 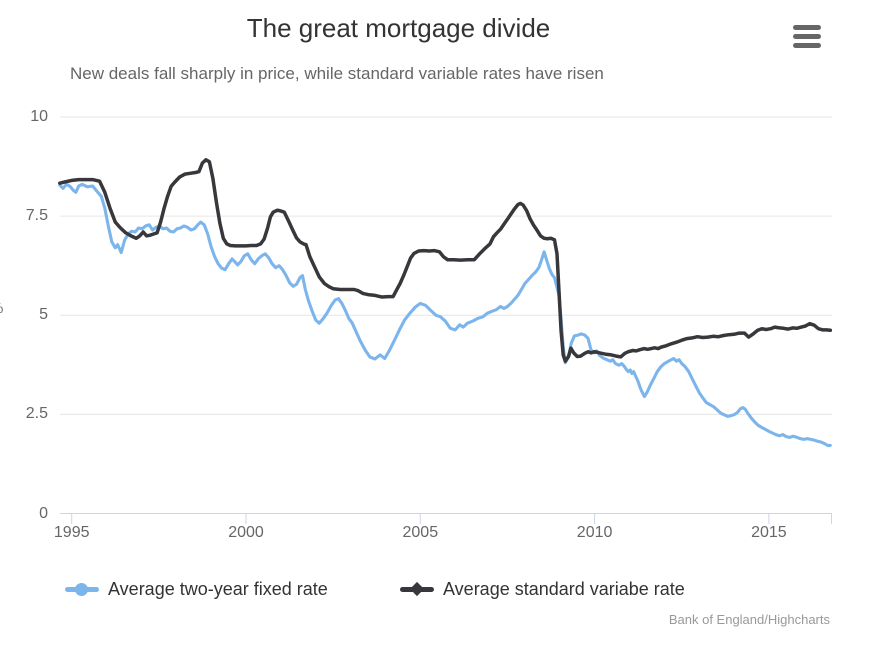 I want to click on legend-item-two-year-fixed: Average two-year fixed rate, so click(x=196, y=589).